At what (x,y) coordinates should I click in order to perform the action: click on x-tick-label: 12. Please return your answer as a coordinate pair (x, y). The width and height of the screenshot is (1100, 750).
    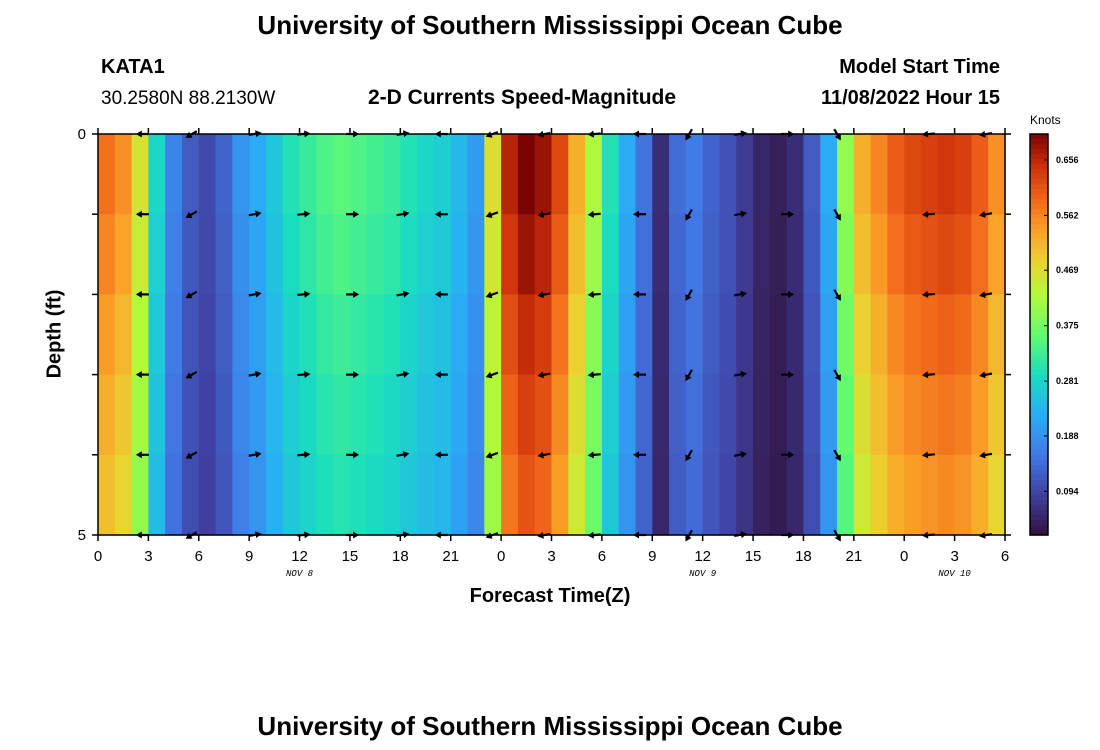
    Looking at the image, I should click on (702, 556).